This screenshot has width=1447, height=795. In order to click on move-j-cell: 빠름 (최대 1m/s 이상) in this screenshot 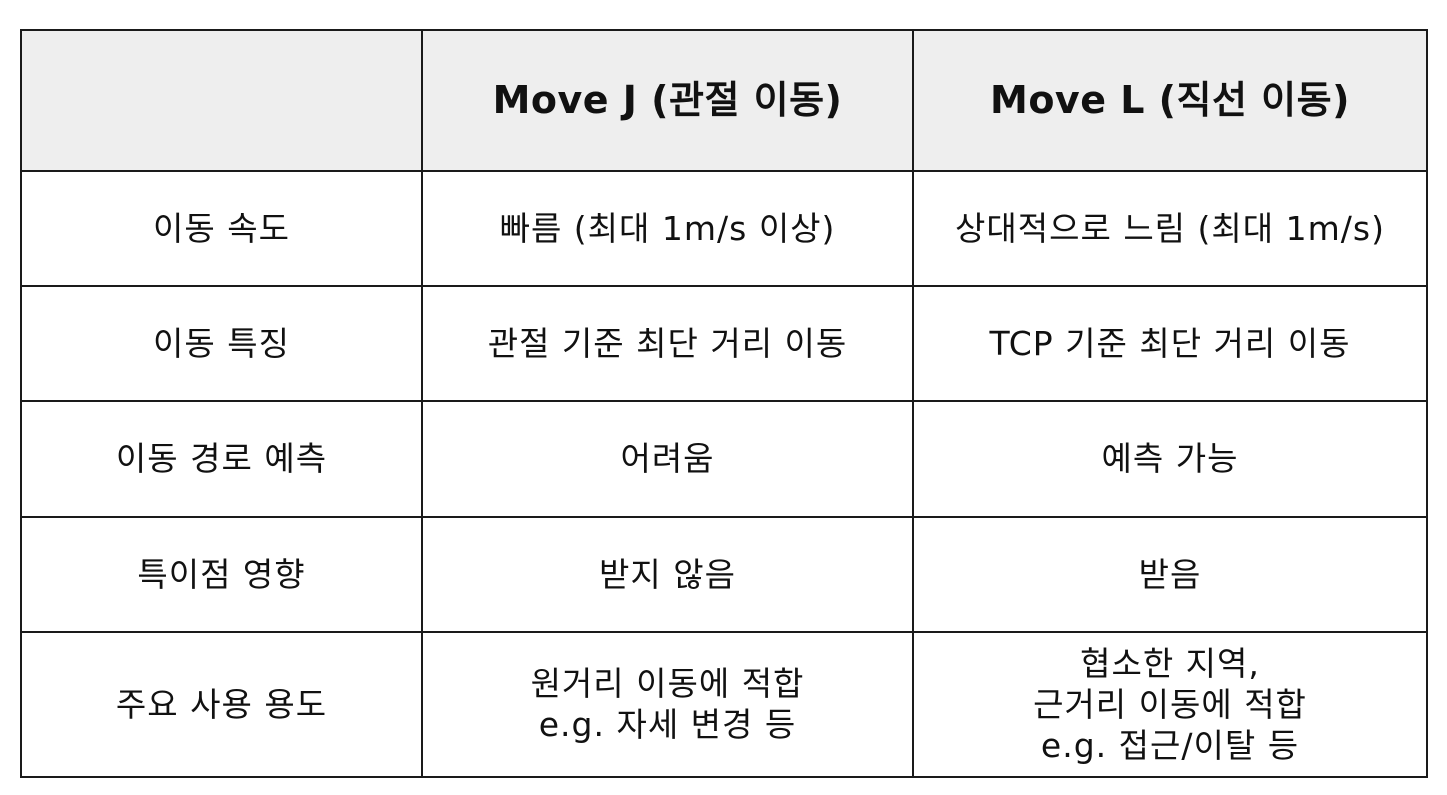, I will do `click(667, 228)`.